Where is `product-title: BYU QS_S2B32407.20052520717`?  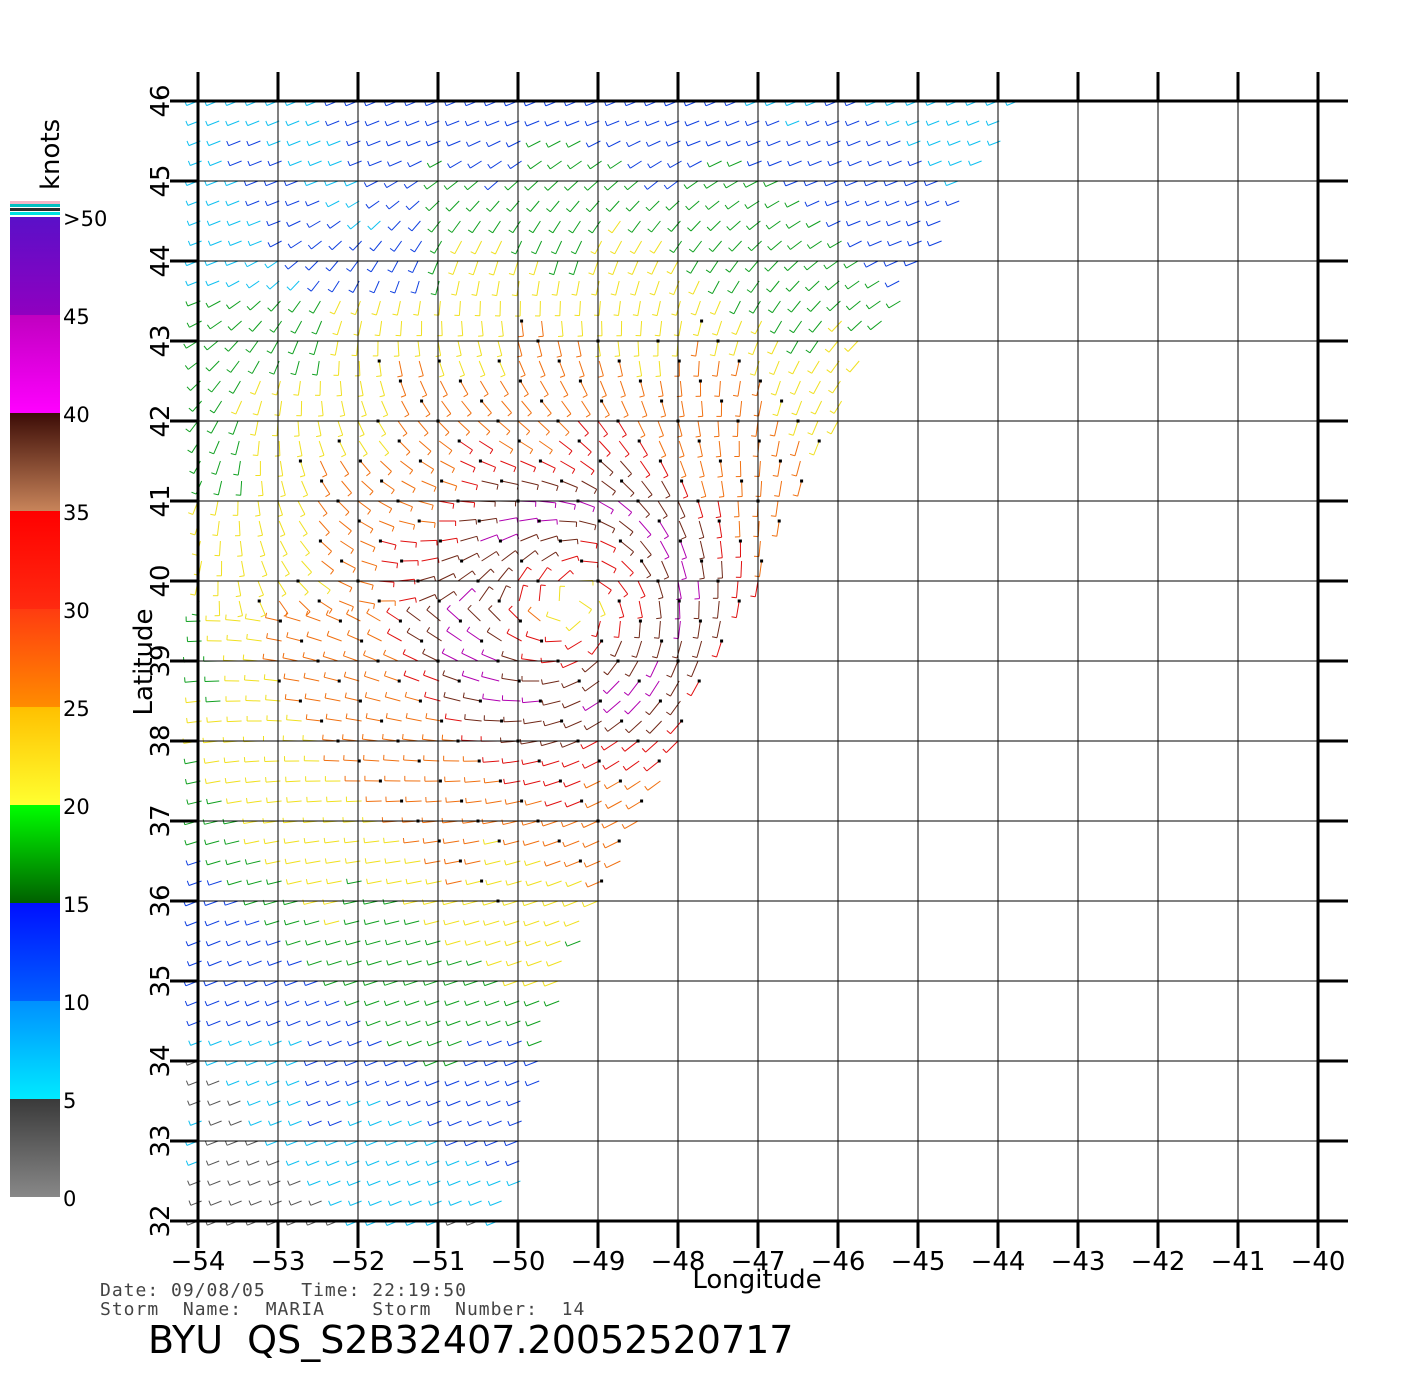 product-title: BYU QS_S2B32407.20052520717 is located at coordinates (471, 1340).